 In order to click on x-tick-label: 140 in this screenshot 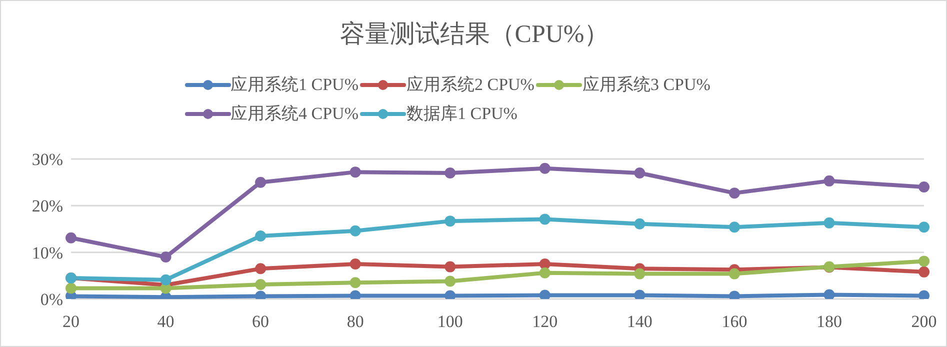, I will do `click(639, 322)`.